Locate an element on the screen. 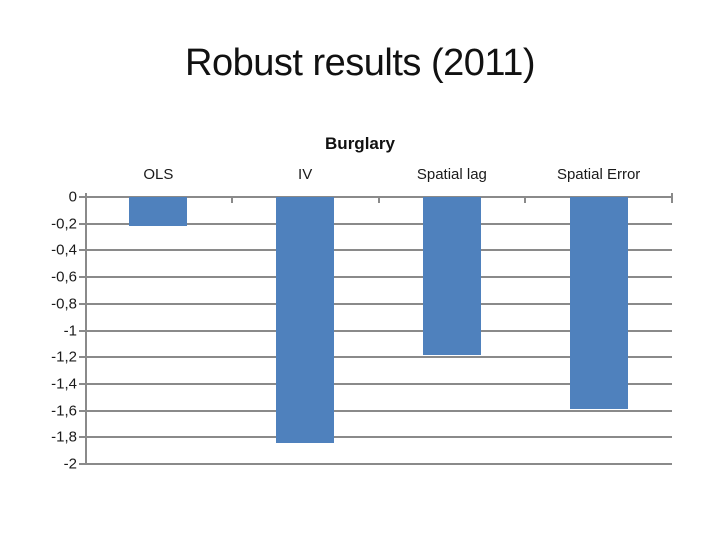 The image size is (720, 540). bar-spatial-lag is located at coordinates (452, 276).